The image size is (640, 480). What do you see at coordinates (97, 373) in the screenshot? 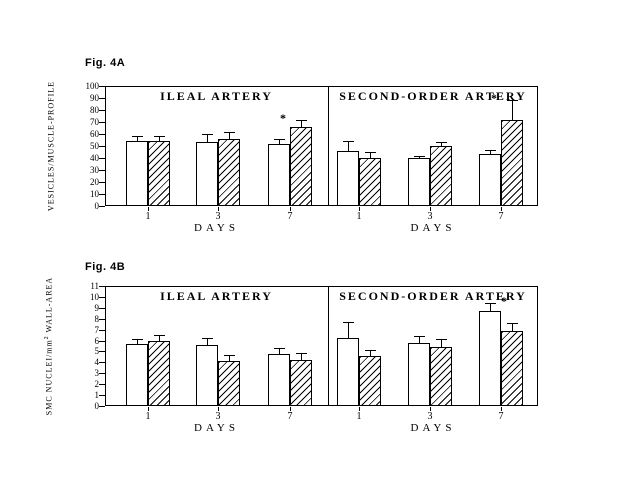
I see `y-tick-label: 3` at bounding box center [97, 373].